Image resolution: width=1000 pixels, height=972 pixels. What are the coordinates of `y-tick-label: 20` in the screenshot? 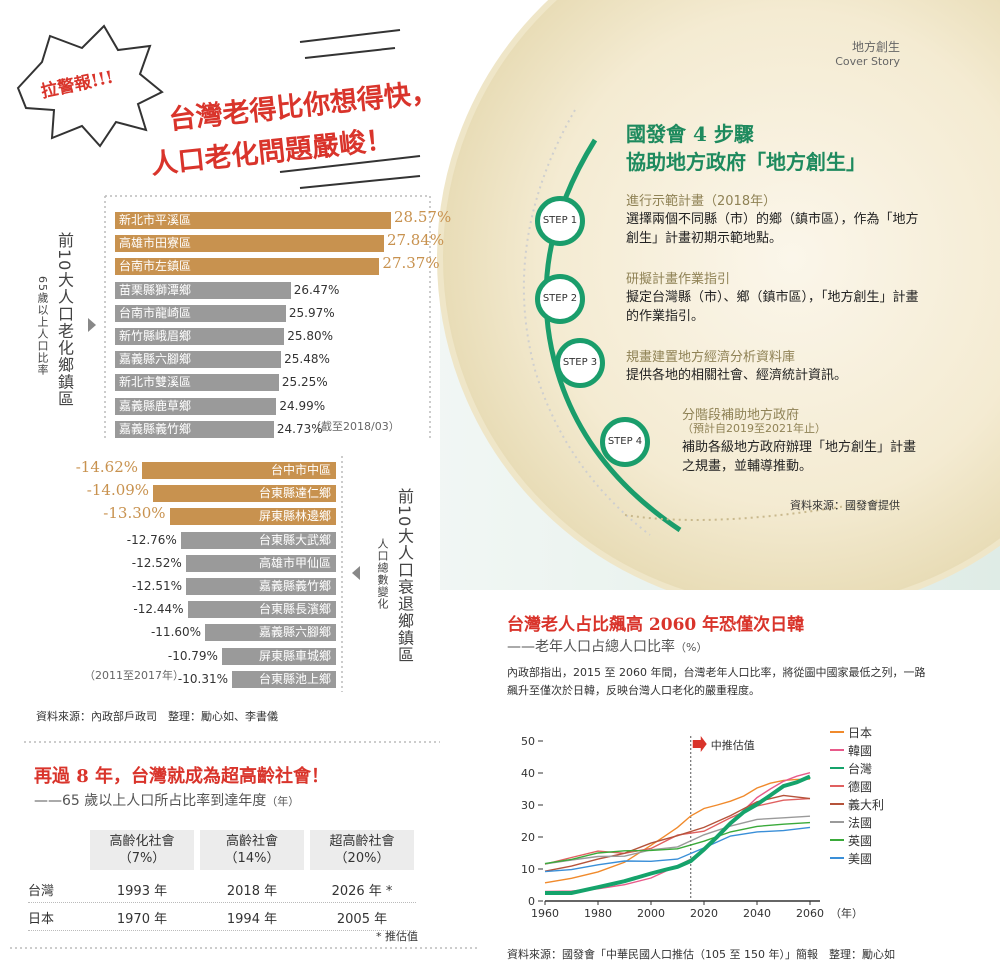 It's located at (528, 837).